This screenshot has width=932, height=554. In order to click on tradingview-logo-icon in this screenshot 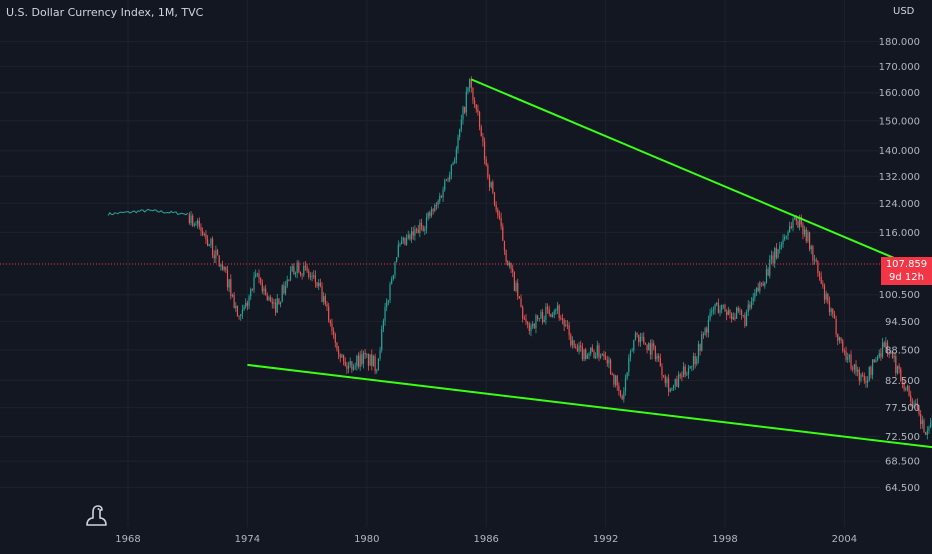, I will do `click(97, 515)`.